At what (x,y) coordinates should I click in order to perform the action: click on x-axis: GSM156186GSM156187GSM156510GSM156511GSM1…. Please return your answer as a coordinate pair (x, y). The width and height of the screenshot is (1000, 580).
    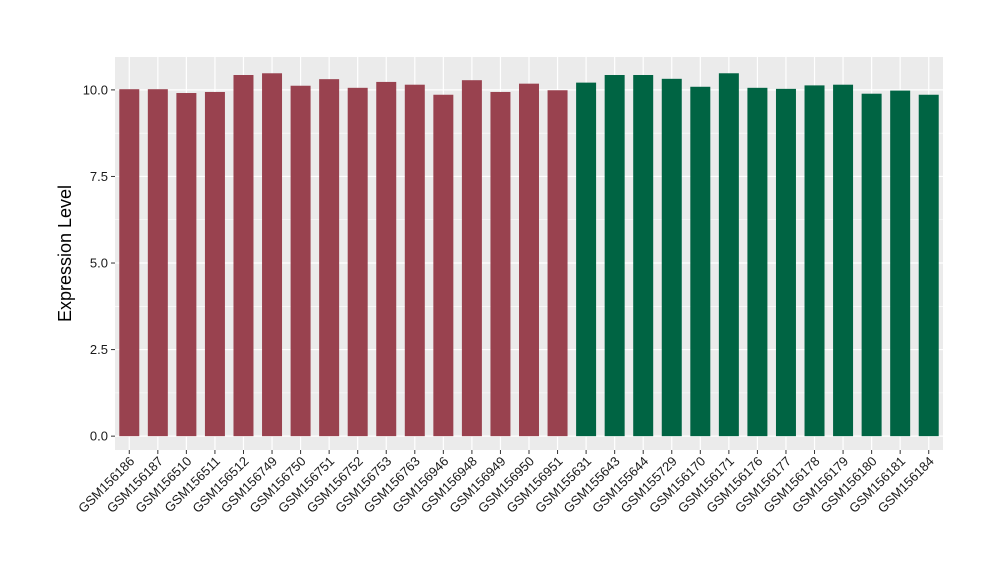
    Looking at the image, I should click on (506, 483).